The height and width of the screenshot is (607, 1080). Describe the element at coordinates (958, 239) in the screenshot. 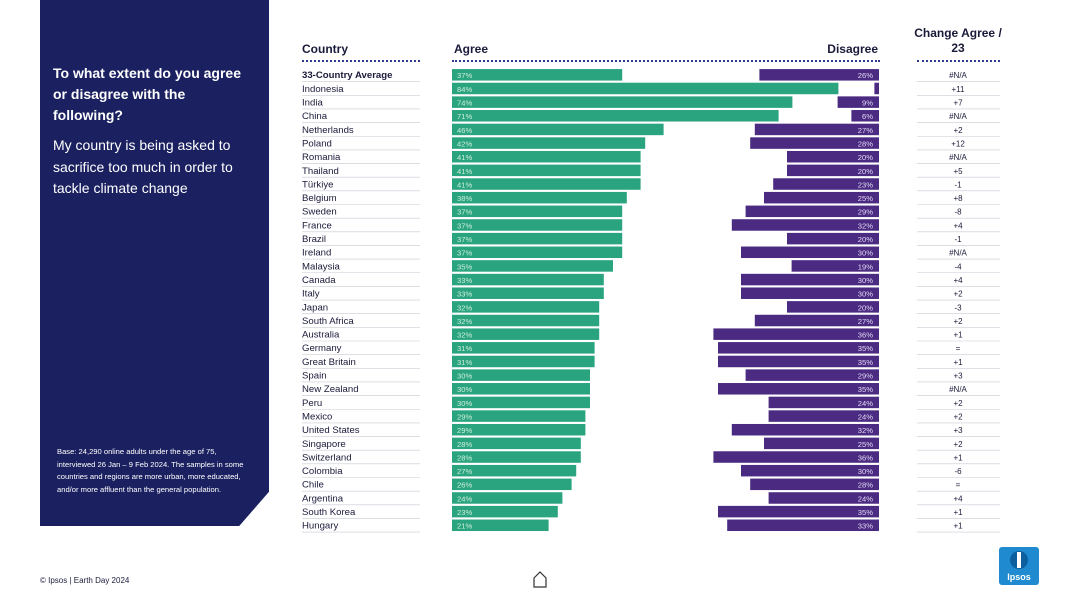

I see `change-value: -1` at that location.